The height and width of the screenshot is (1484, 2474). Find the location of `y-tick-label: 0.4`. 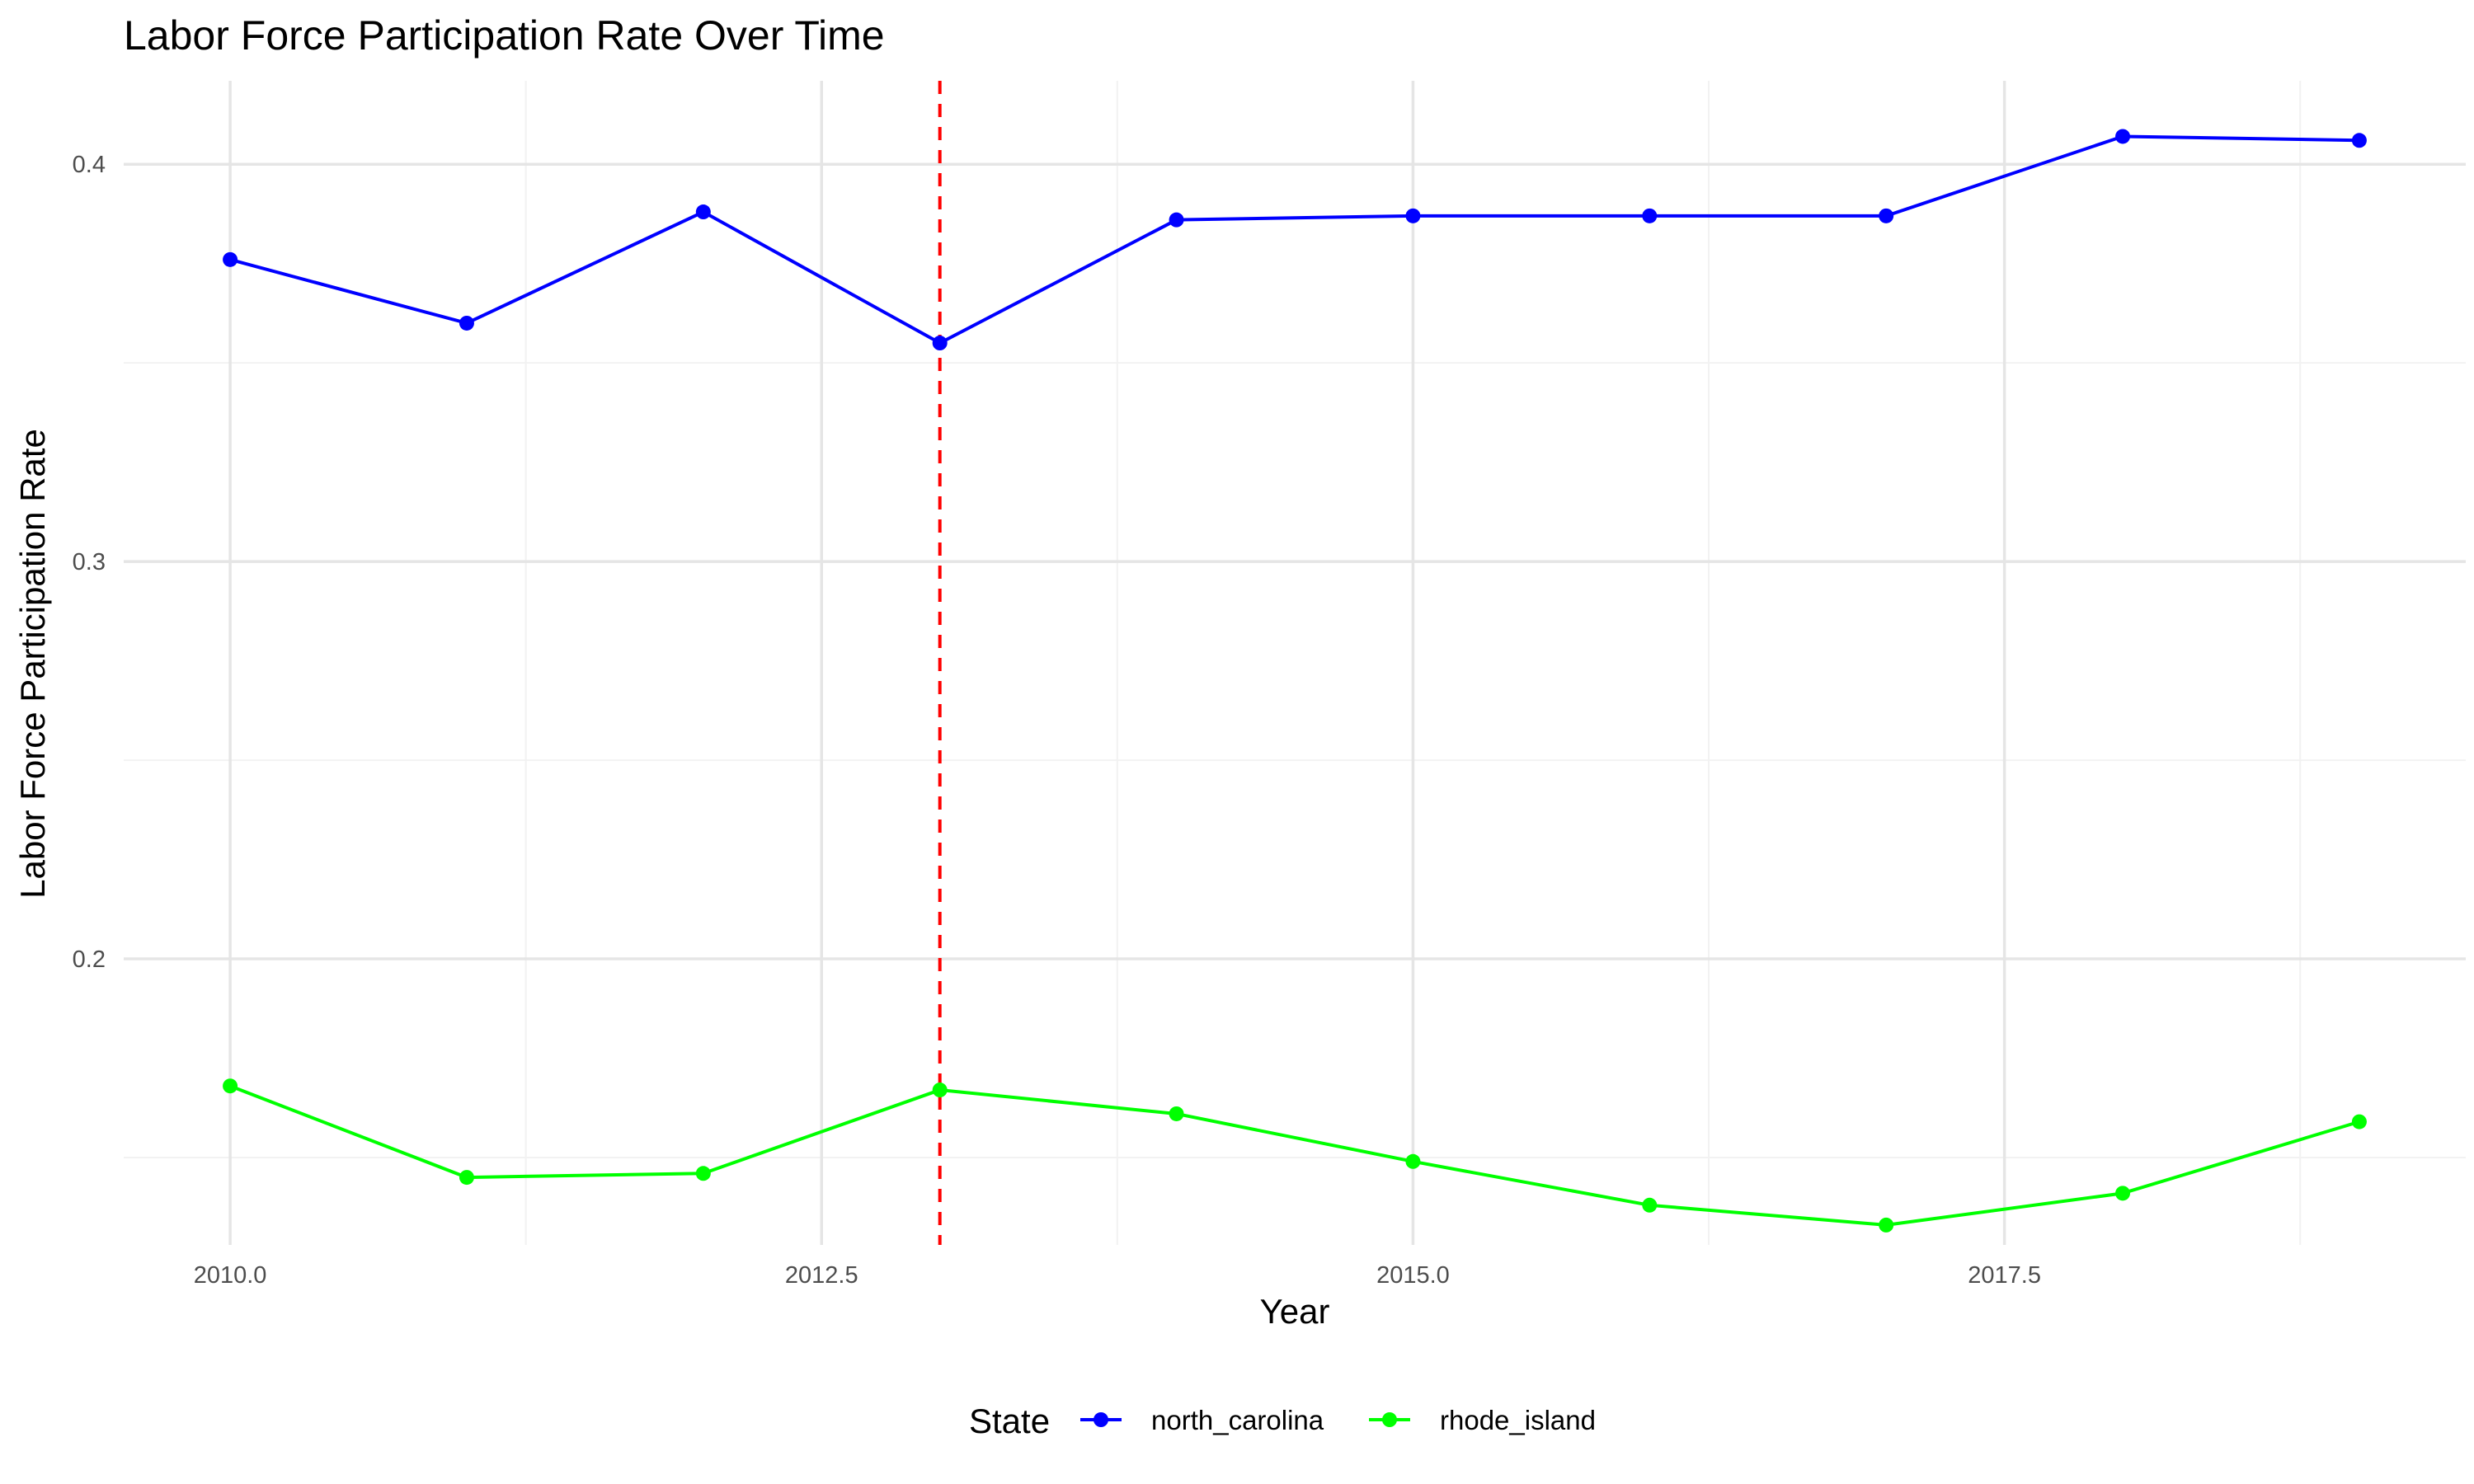

y-tick-label: 0.4 is located at coordinates (89, 165).